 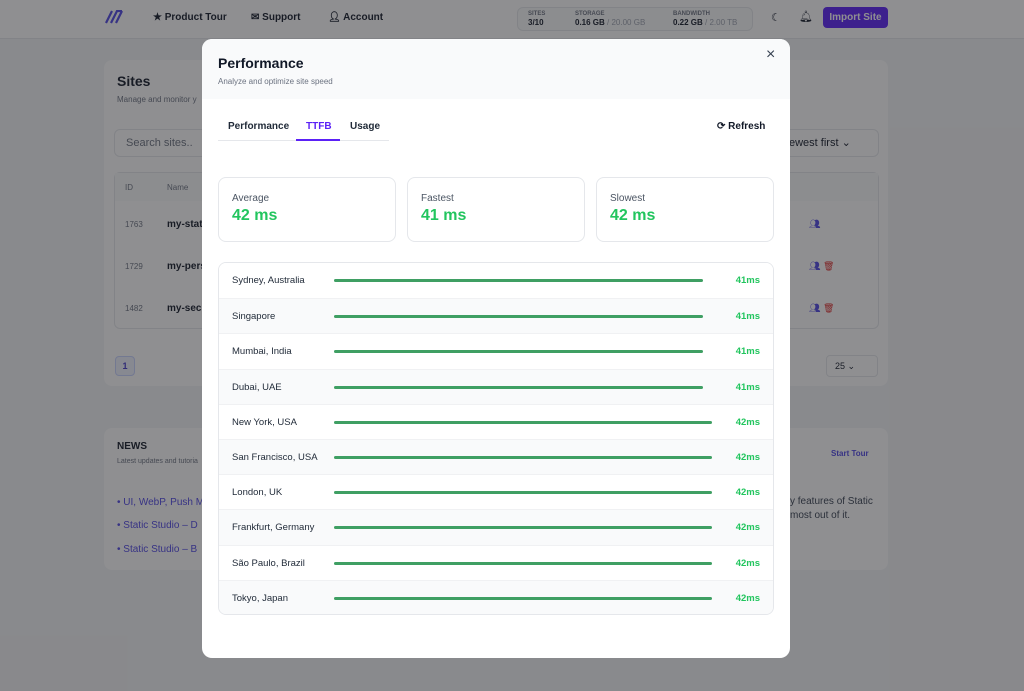 I want to click on location-name: London, UK, so click(x=257, y=493).